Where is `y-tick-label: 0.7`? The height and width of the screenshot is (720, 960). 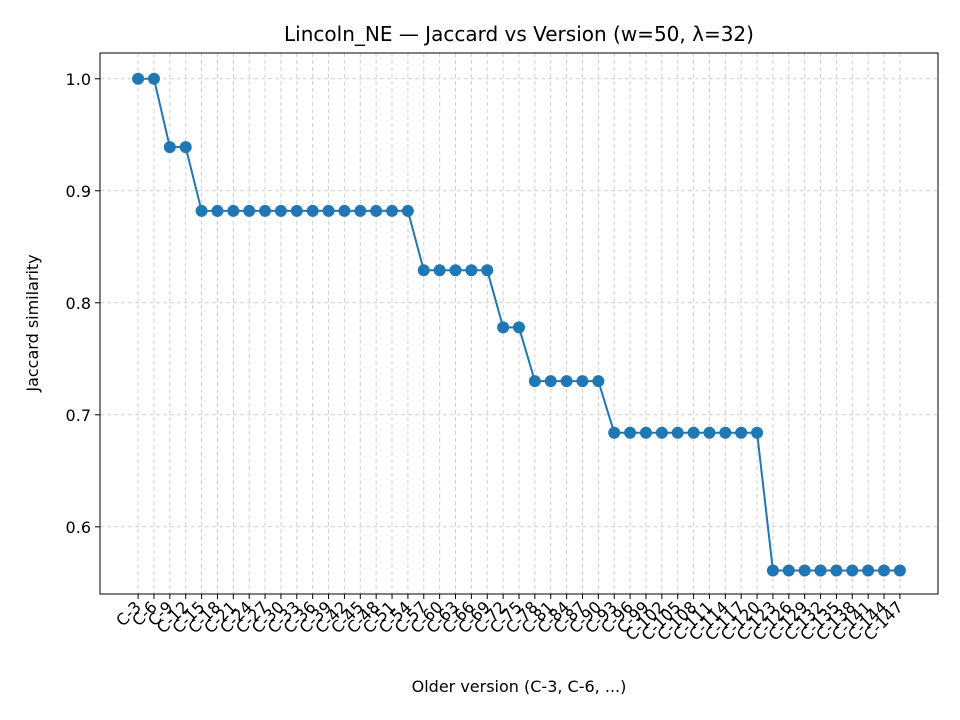
y-tick-label: 0.7 is located at coordinates (78, 415).